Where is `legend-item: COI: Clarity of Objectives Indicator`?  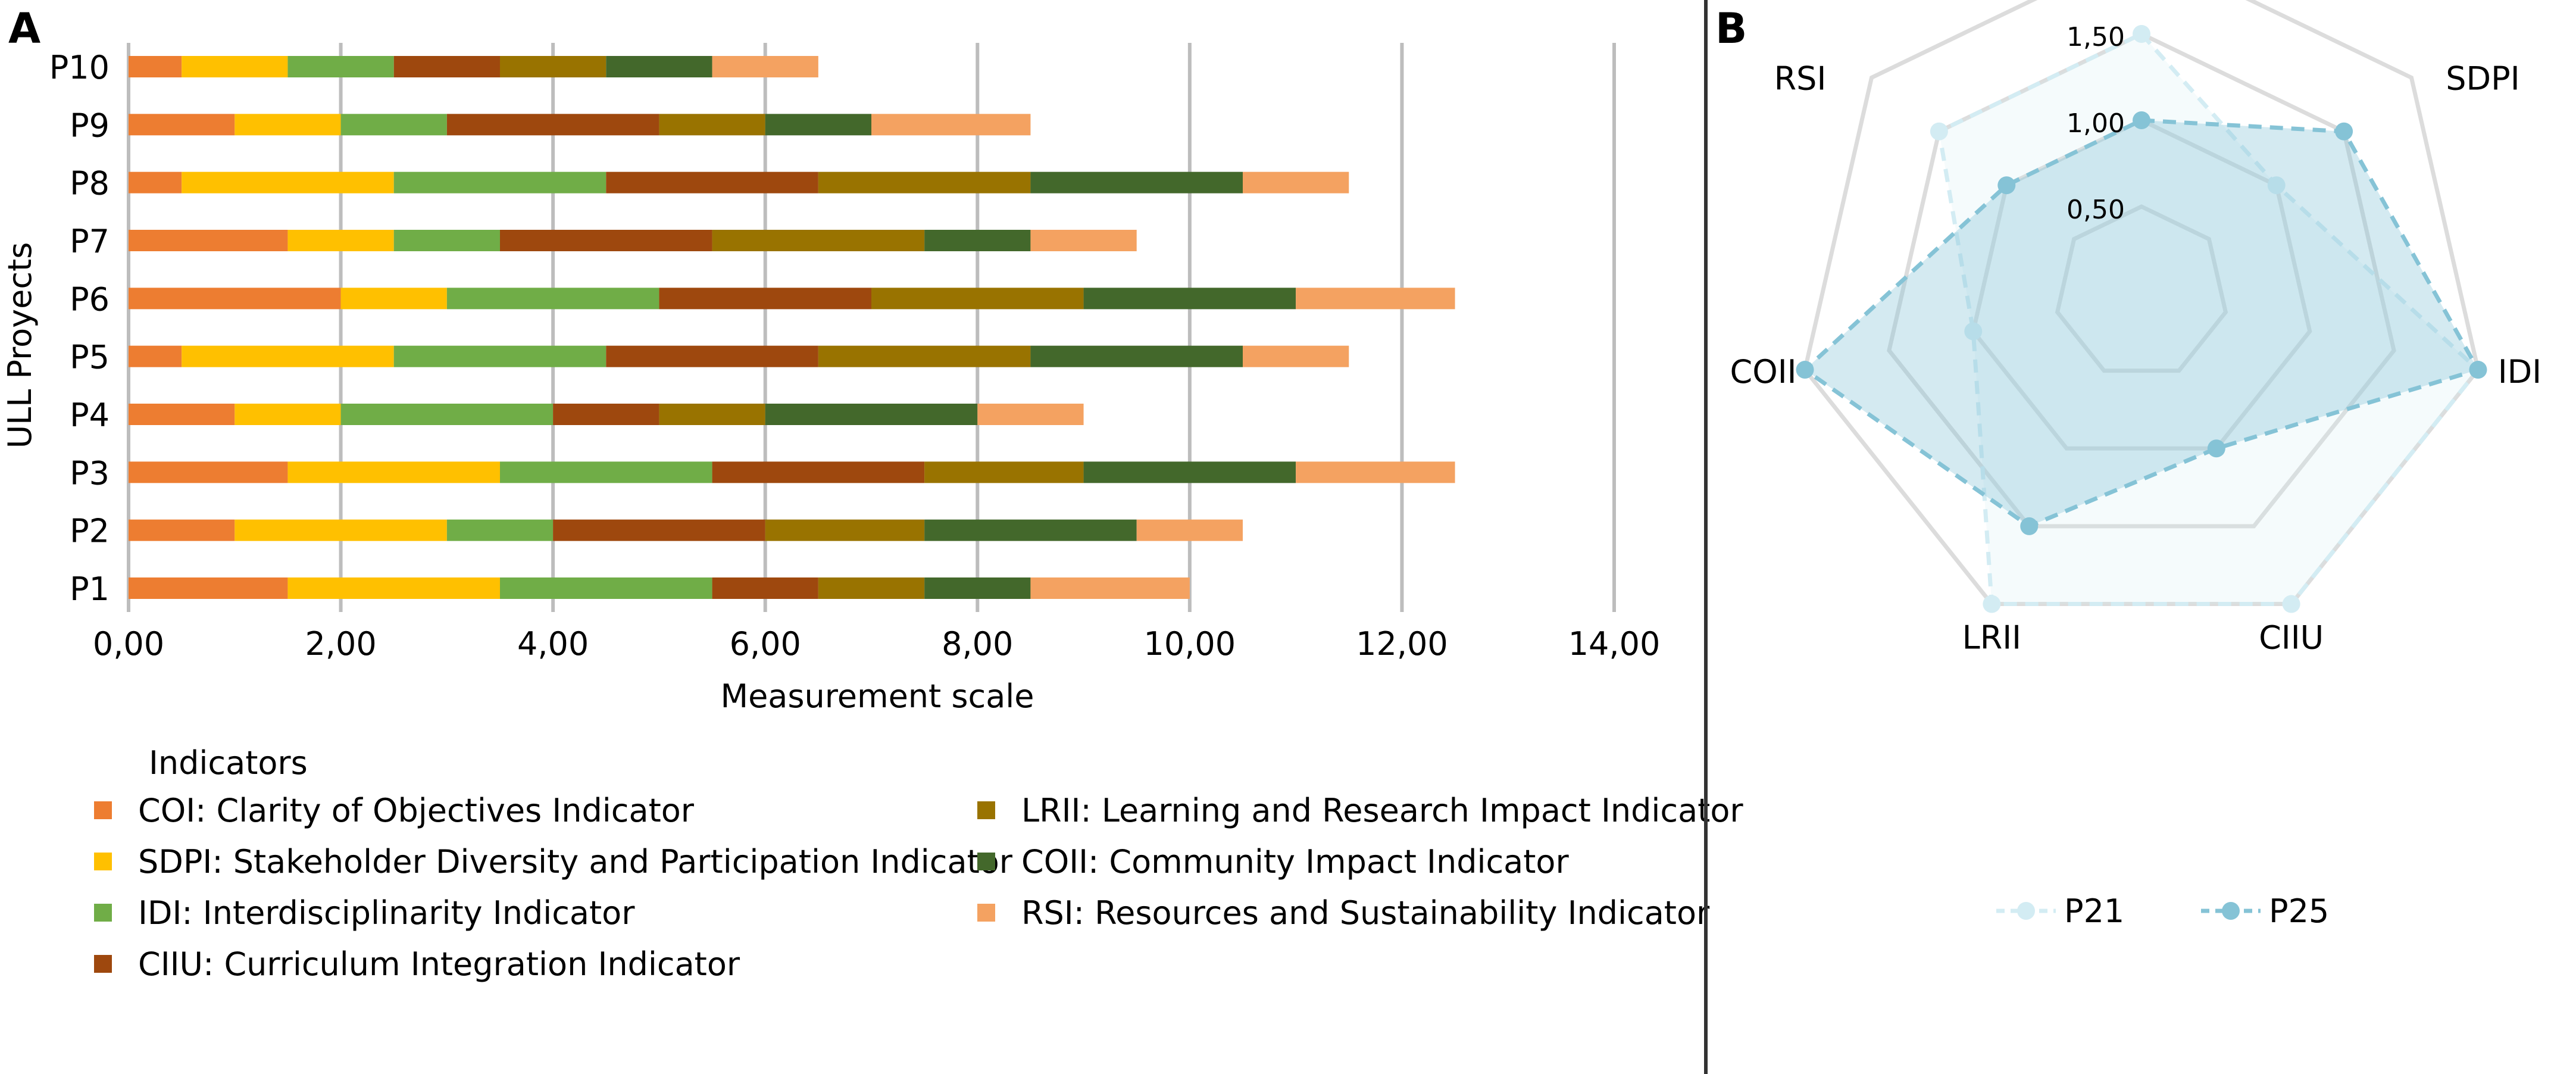 legend-item: COI: Clarity of Objectives Indicator is located at coordinates (416, 810).